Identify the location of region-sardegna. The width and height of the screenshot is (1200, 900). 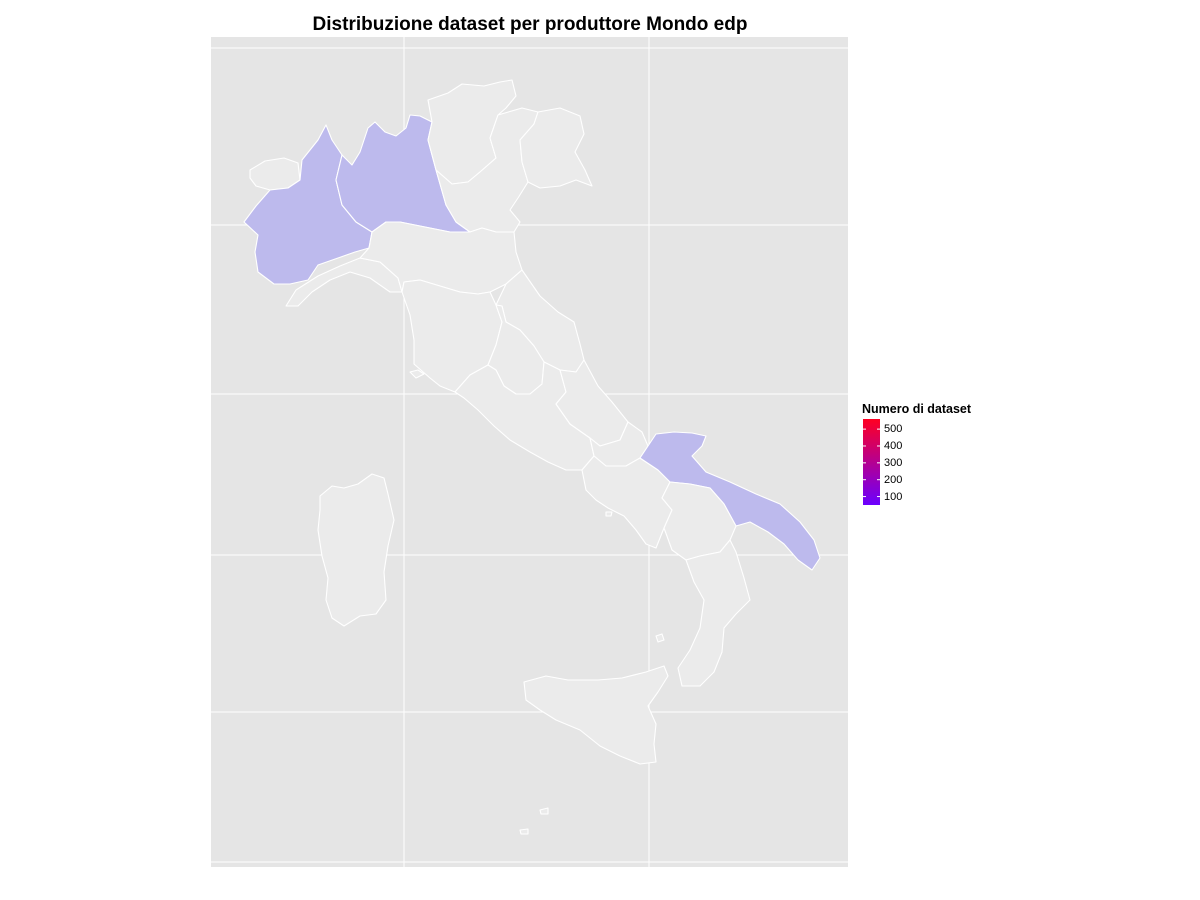
(356, 550).